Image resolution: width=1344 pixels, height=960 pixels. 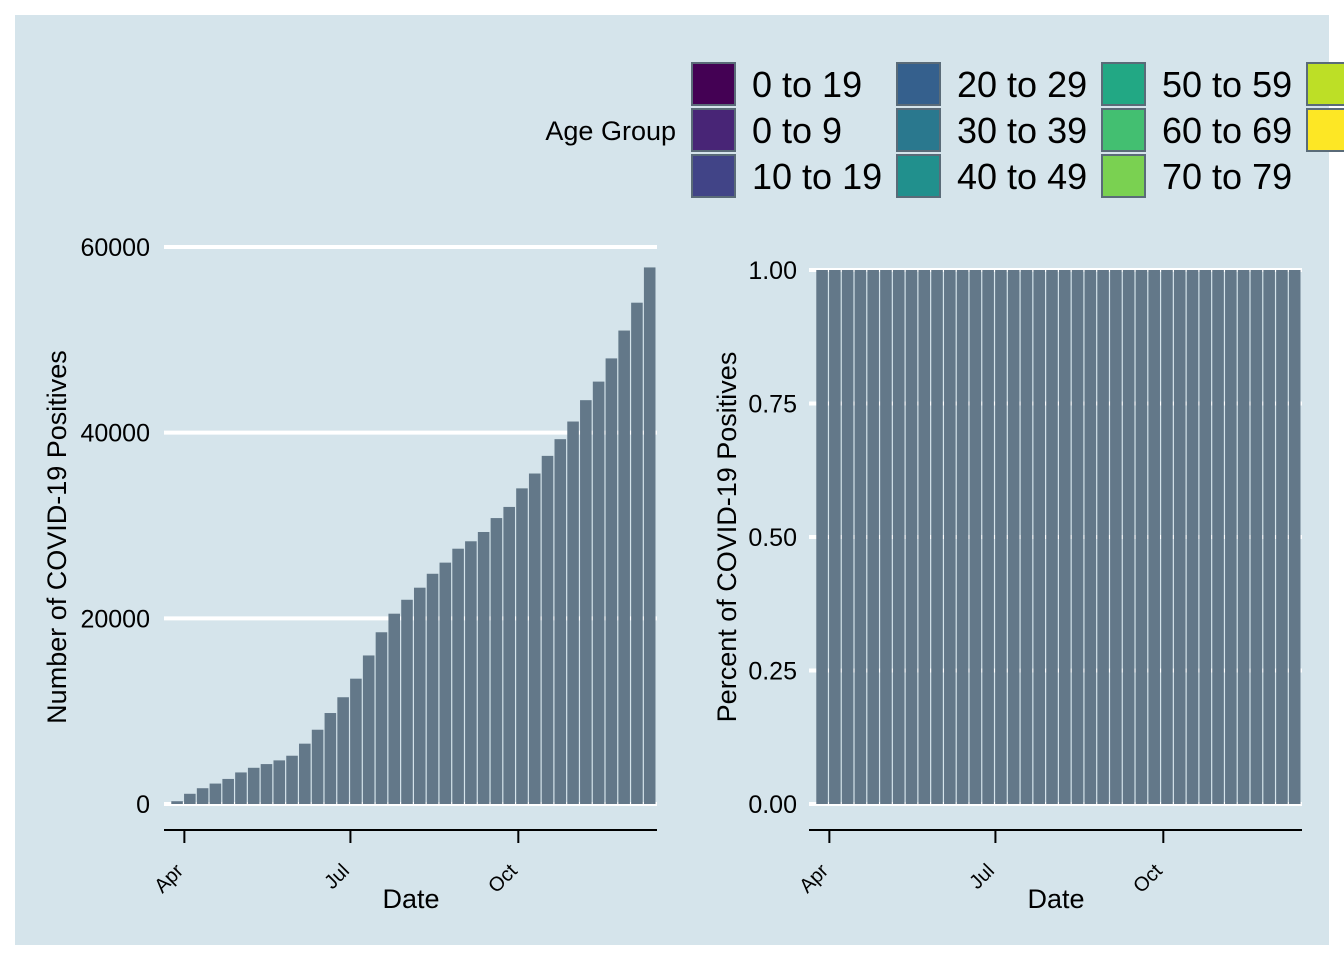 I want to click on y-tick-label: 1.00, so click(x=772, y=271).